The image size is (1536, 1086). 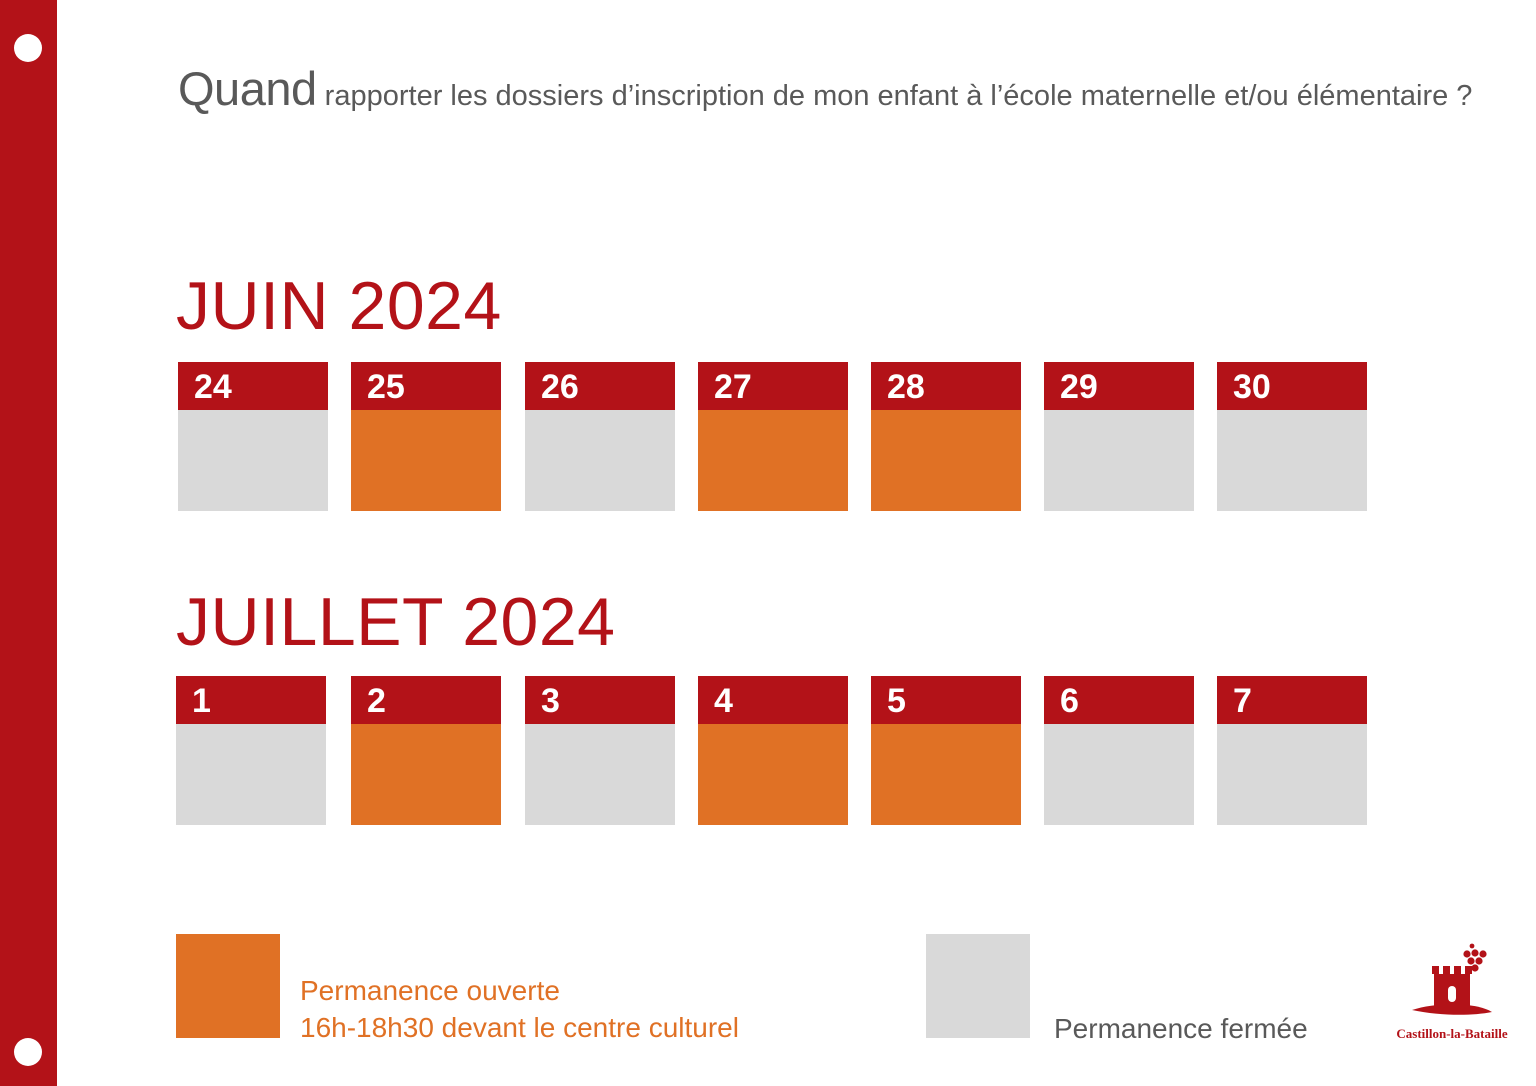 I want to click on heading-lead: Quand, so click(x=247, y=88).